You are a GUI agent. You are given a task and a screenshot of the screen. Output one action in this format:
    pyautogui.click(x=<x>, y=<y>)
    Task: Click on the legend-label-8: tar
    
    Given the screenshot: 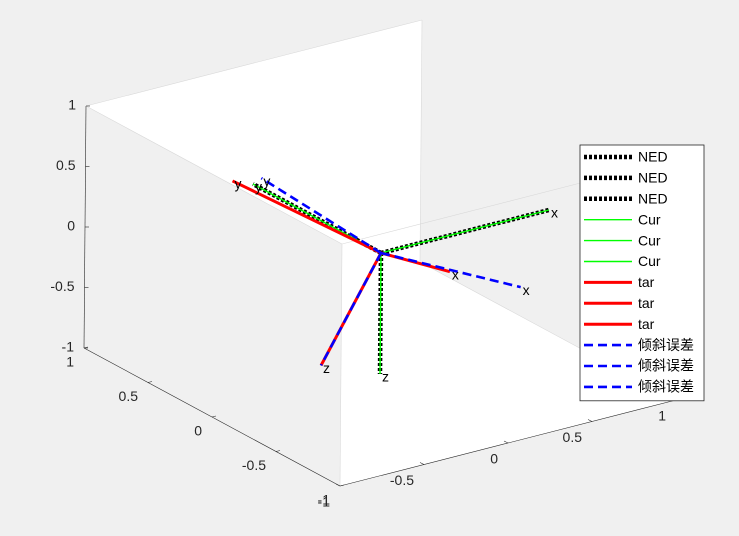 What is the action you would take?
    pyautogui.click(x=646, y=324)
    